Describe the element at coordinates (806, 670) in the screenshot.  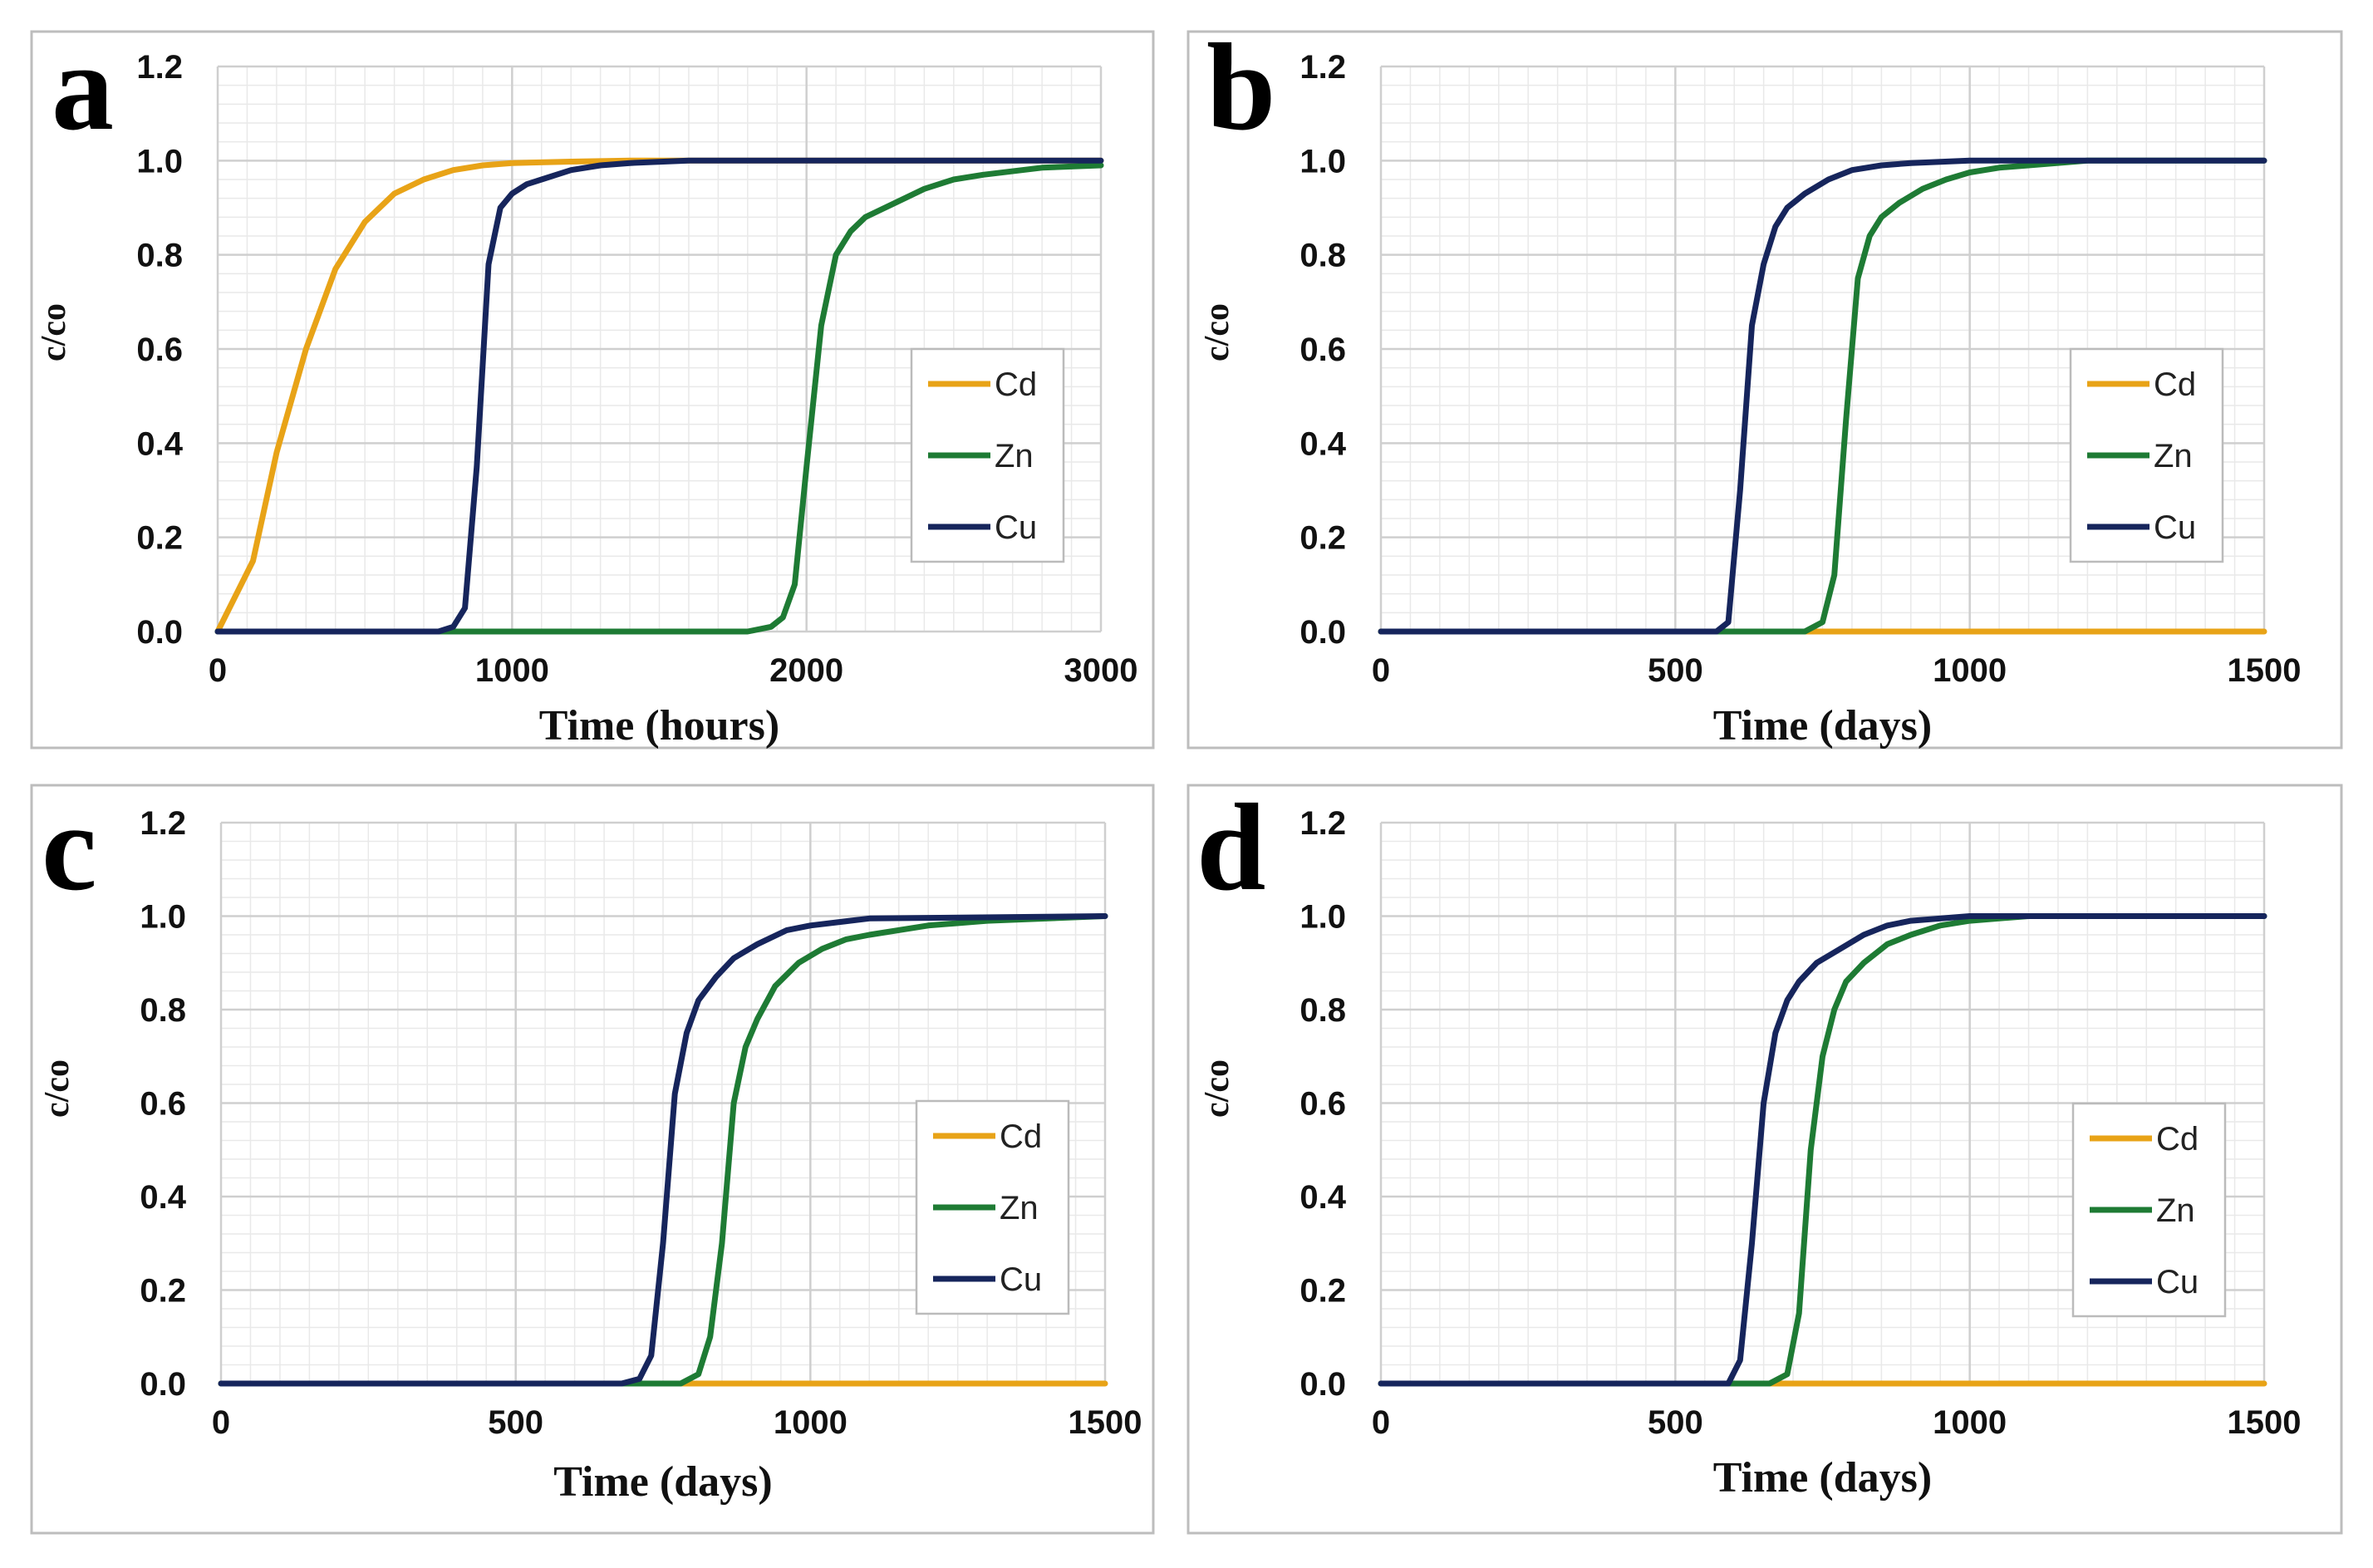
I see `x-tick-label: 2000` at that location.